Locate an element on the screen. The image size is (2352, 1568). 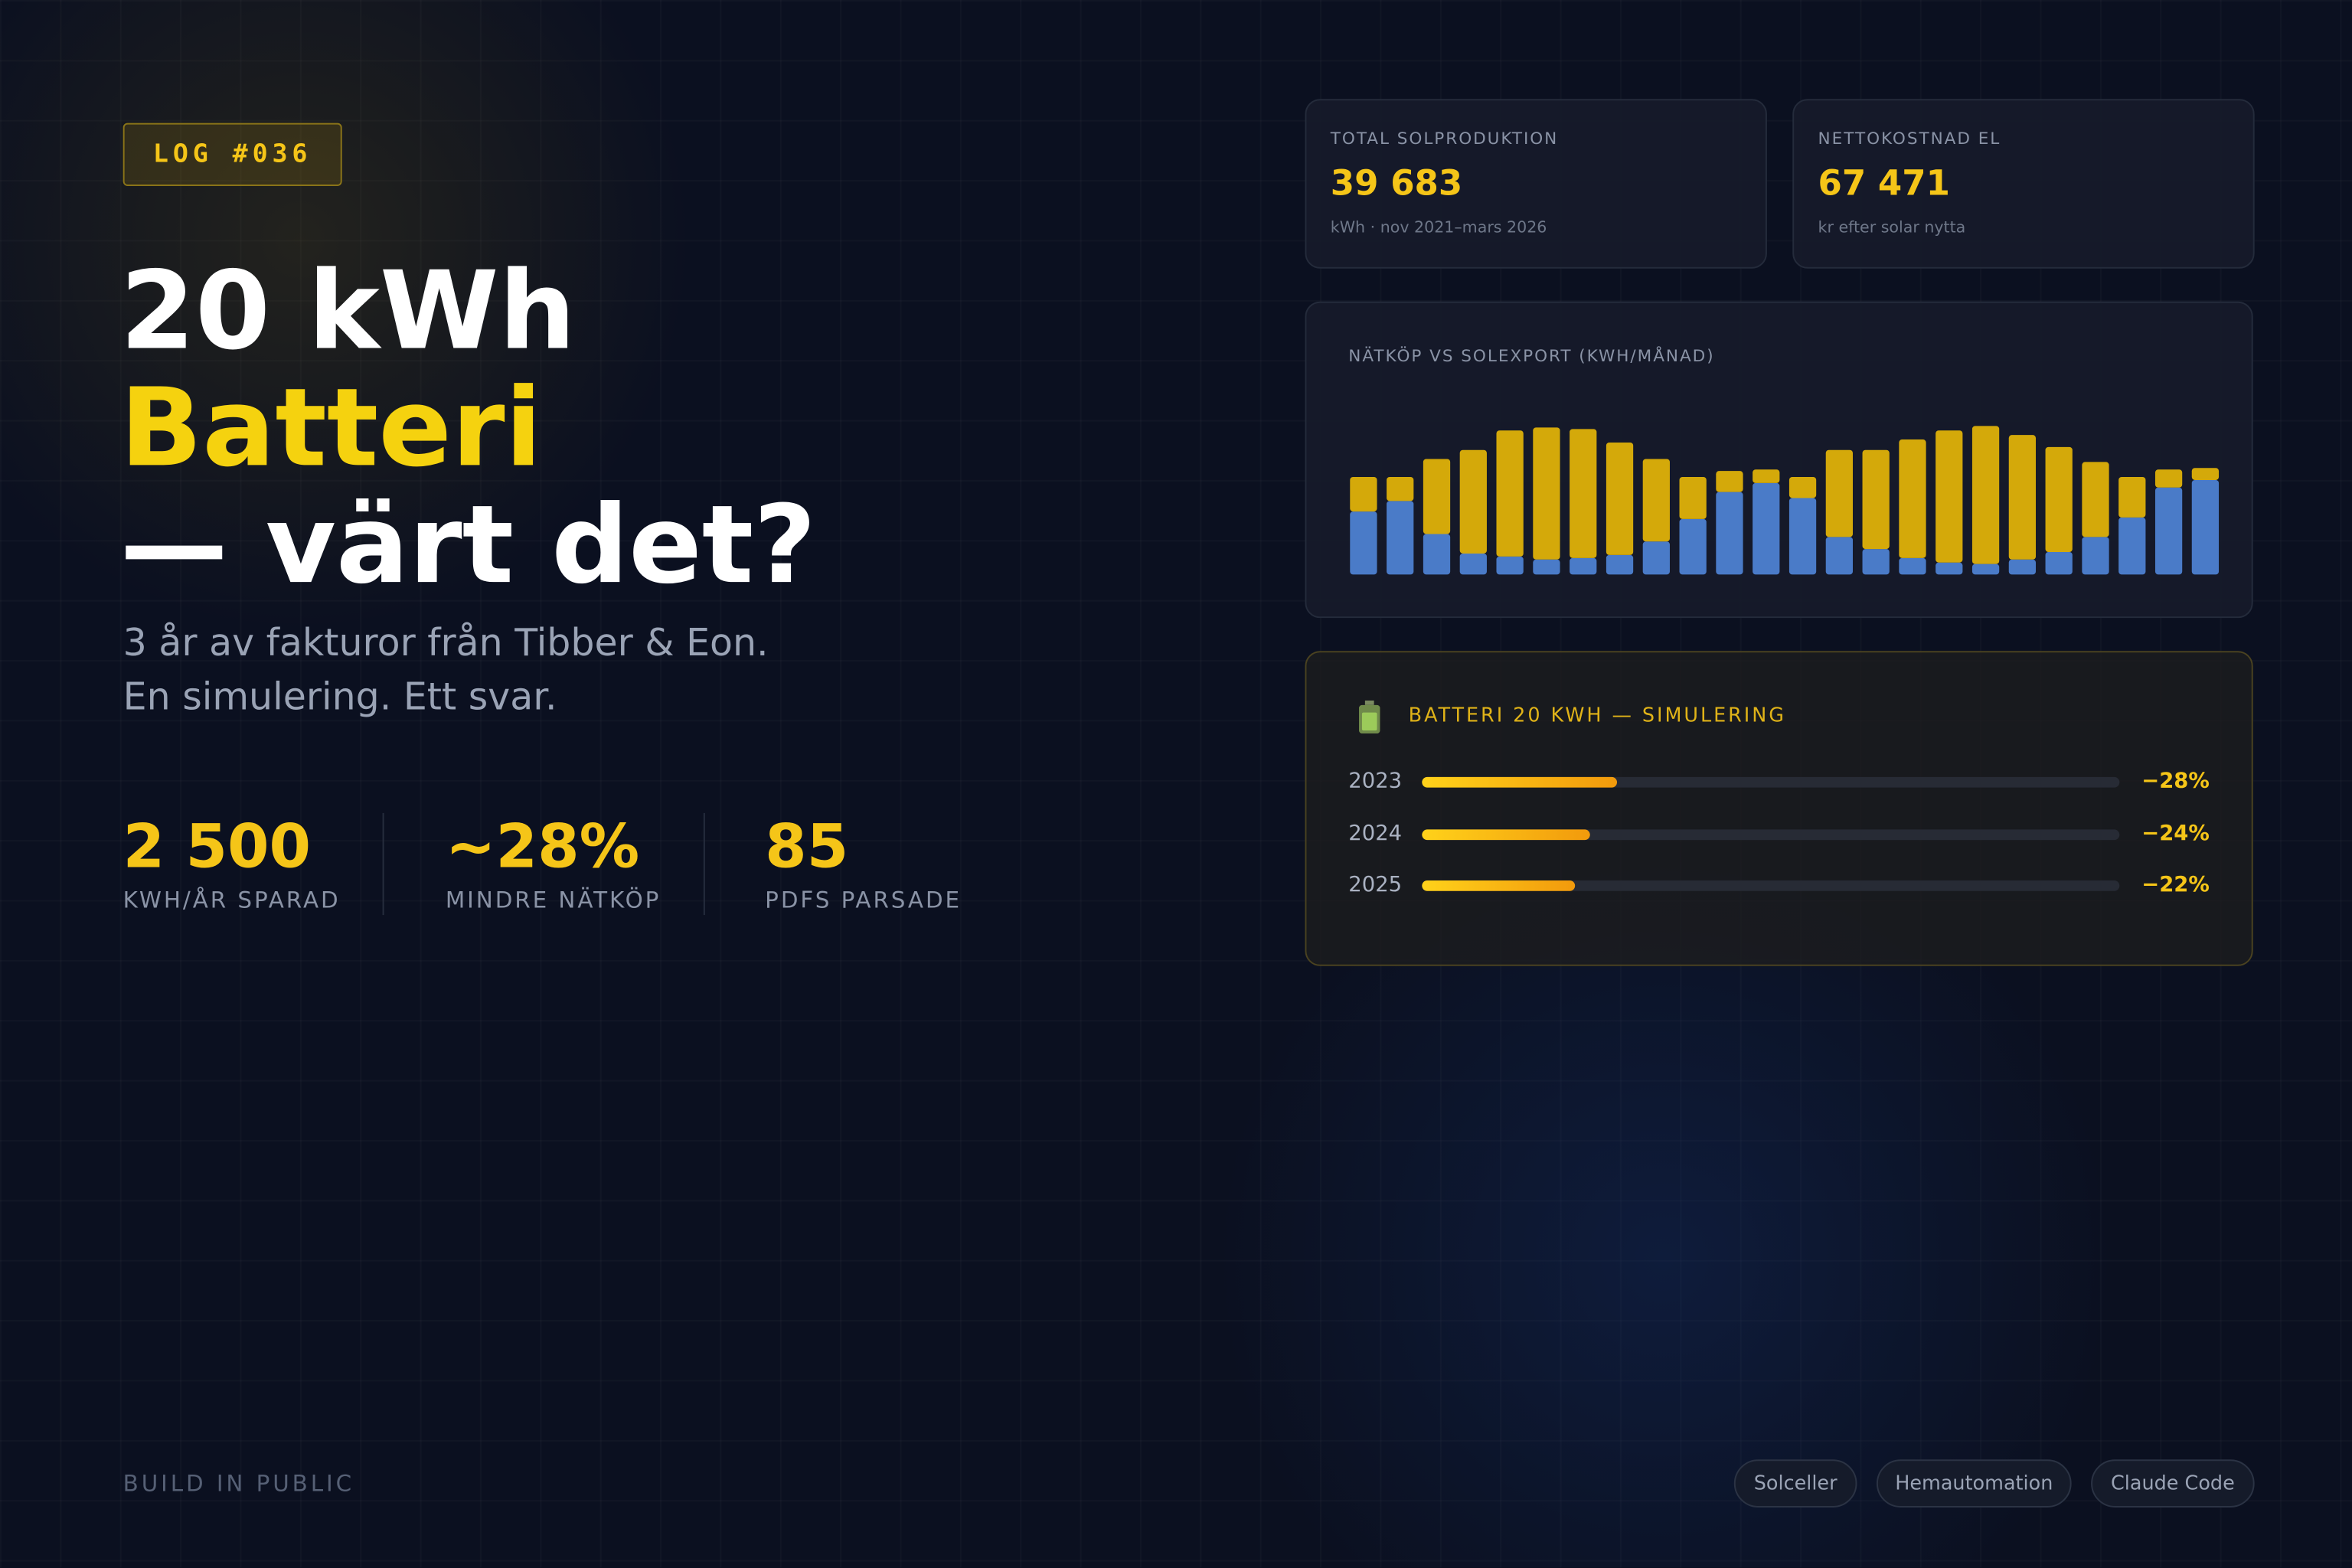
simulation-title: BATTERI 20 KWH — SIMULERING is located at coordinates (1597, 716).